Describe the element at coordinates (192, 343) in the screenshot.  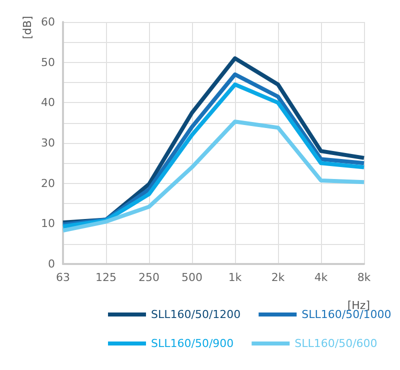
I see `legend-label: SLL160/50/900` at that location.